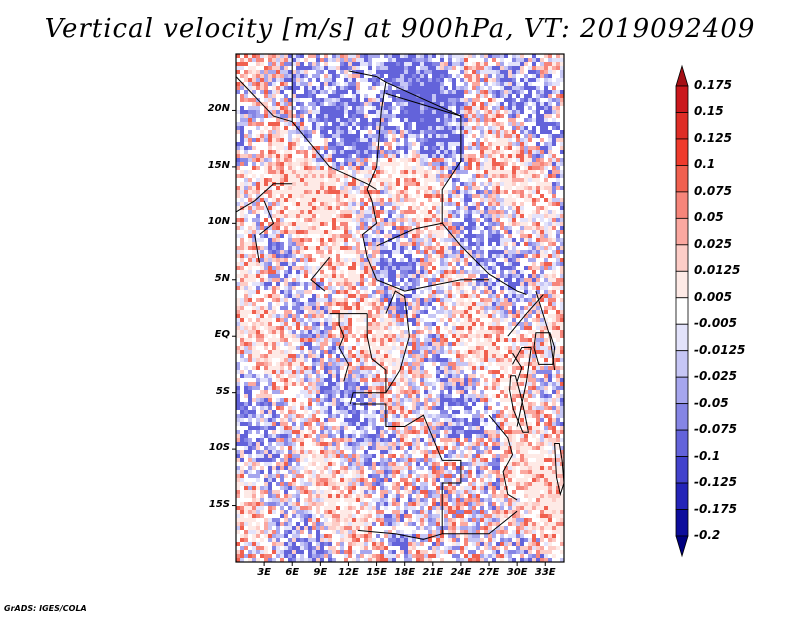 This screenshot has width=800, height=618. Describe the element at coordinates (713, 296) in the screenshot. I see `colorbar-label: 0.005` at that location.